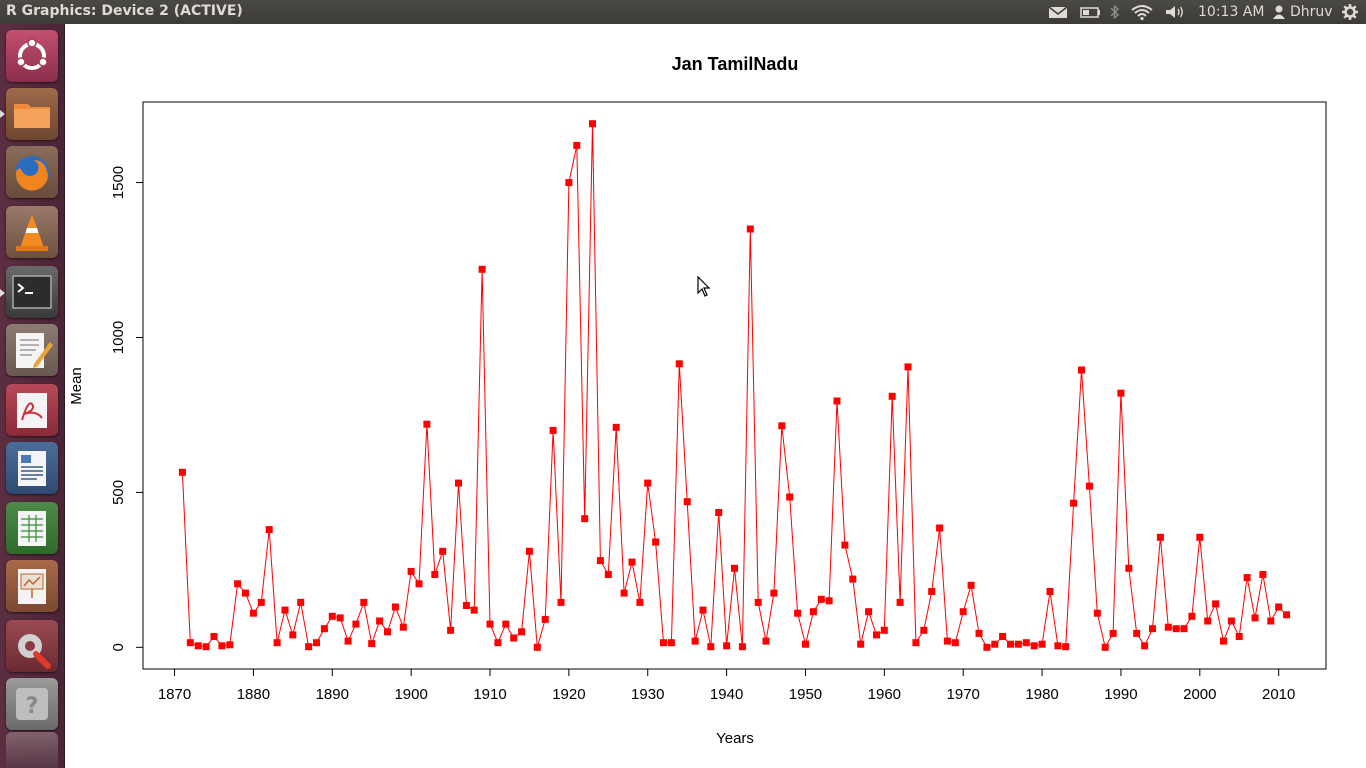 Image resolution: width=1366 pixels, height=768 pixels. Describe the element at coordinates (1091, 12) in the screenshot. I see `battery-icon` at that location.